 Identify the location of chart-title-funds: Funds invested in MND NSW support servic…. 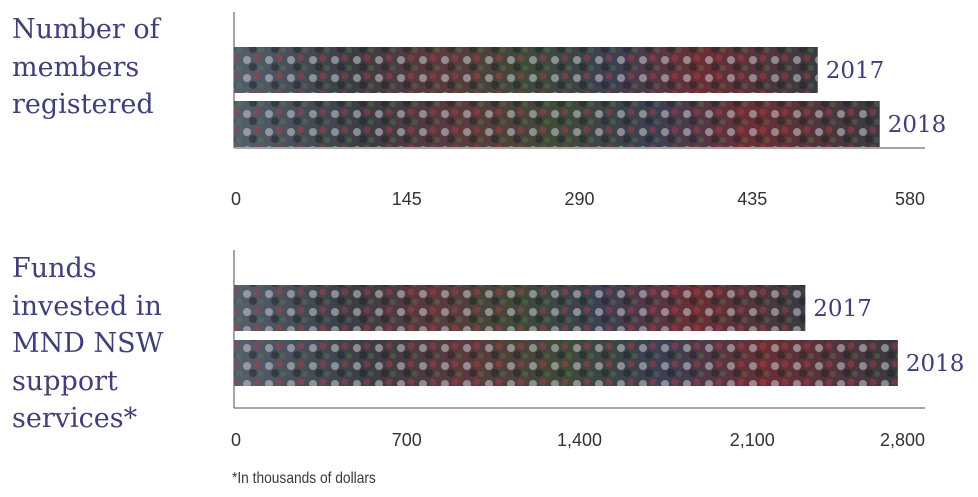
(88, 343).